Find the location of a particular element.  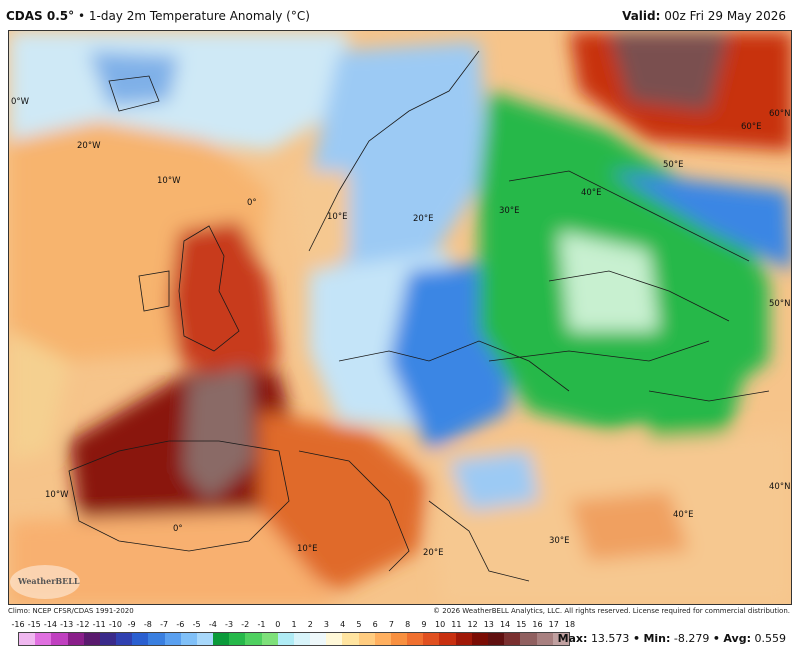

lon-label: 0°W is located at coordinates (20, 102).